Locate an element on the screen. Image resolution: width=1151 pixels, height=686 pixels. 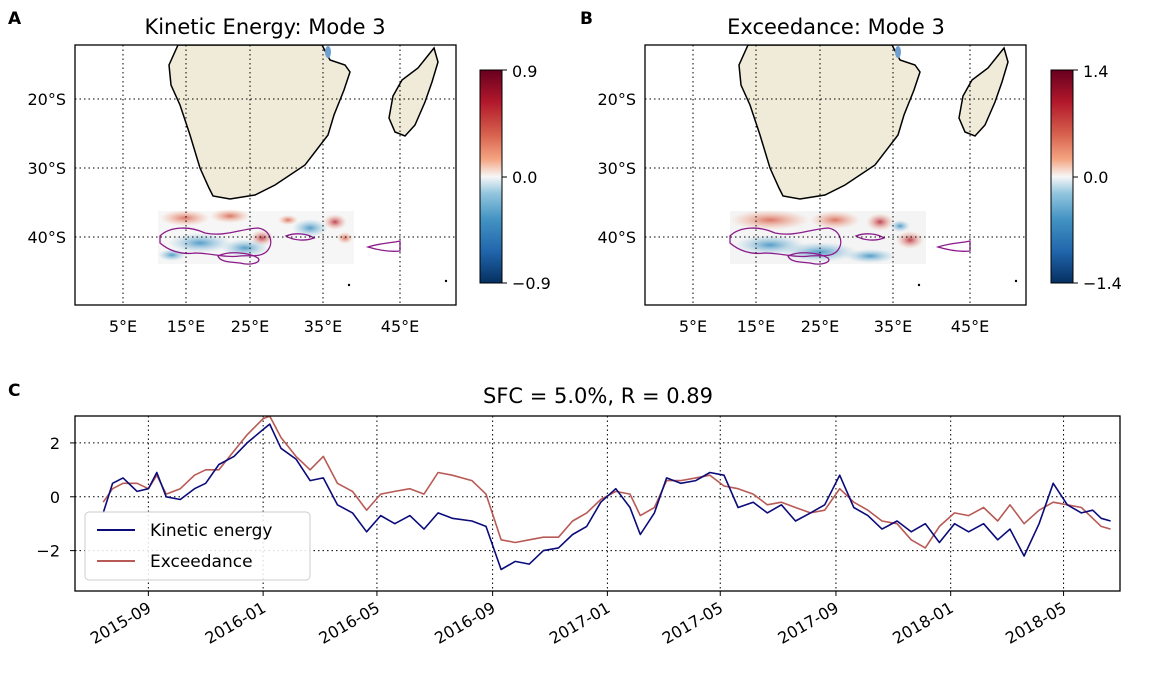
y-tick-label: 0 is located at coordinates (55, 497).